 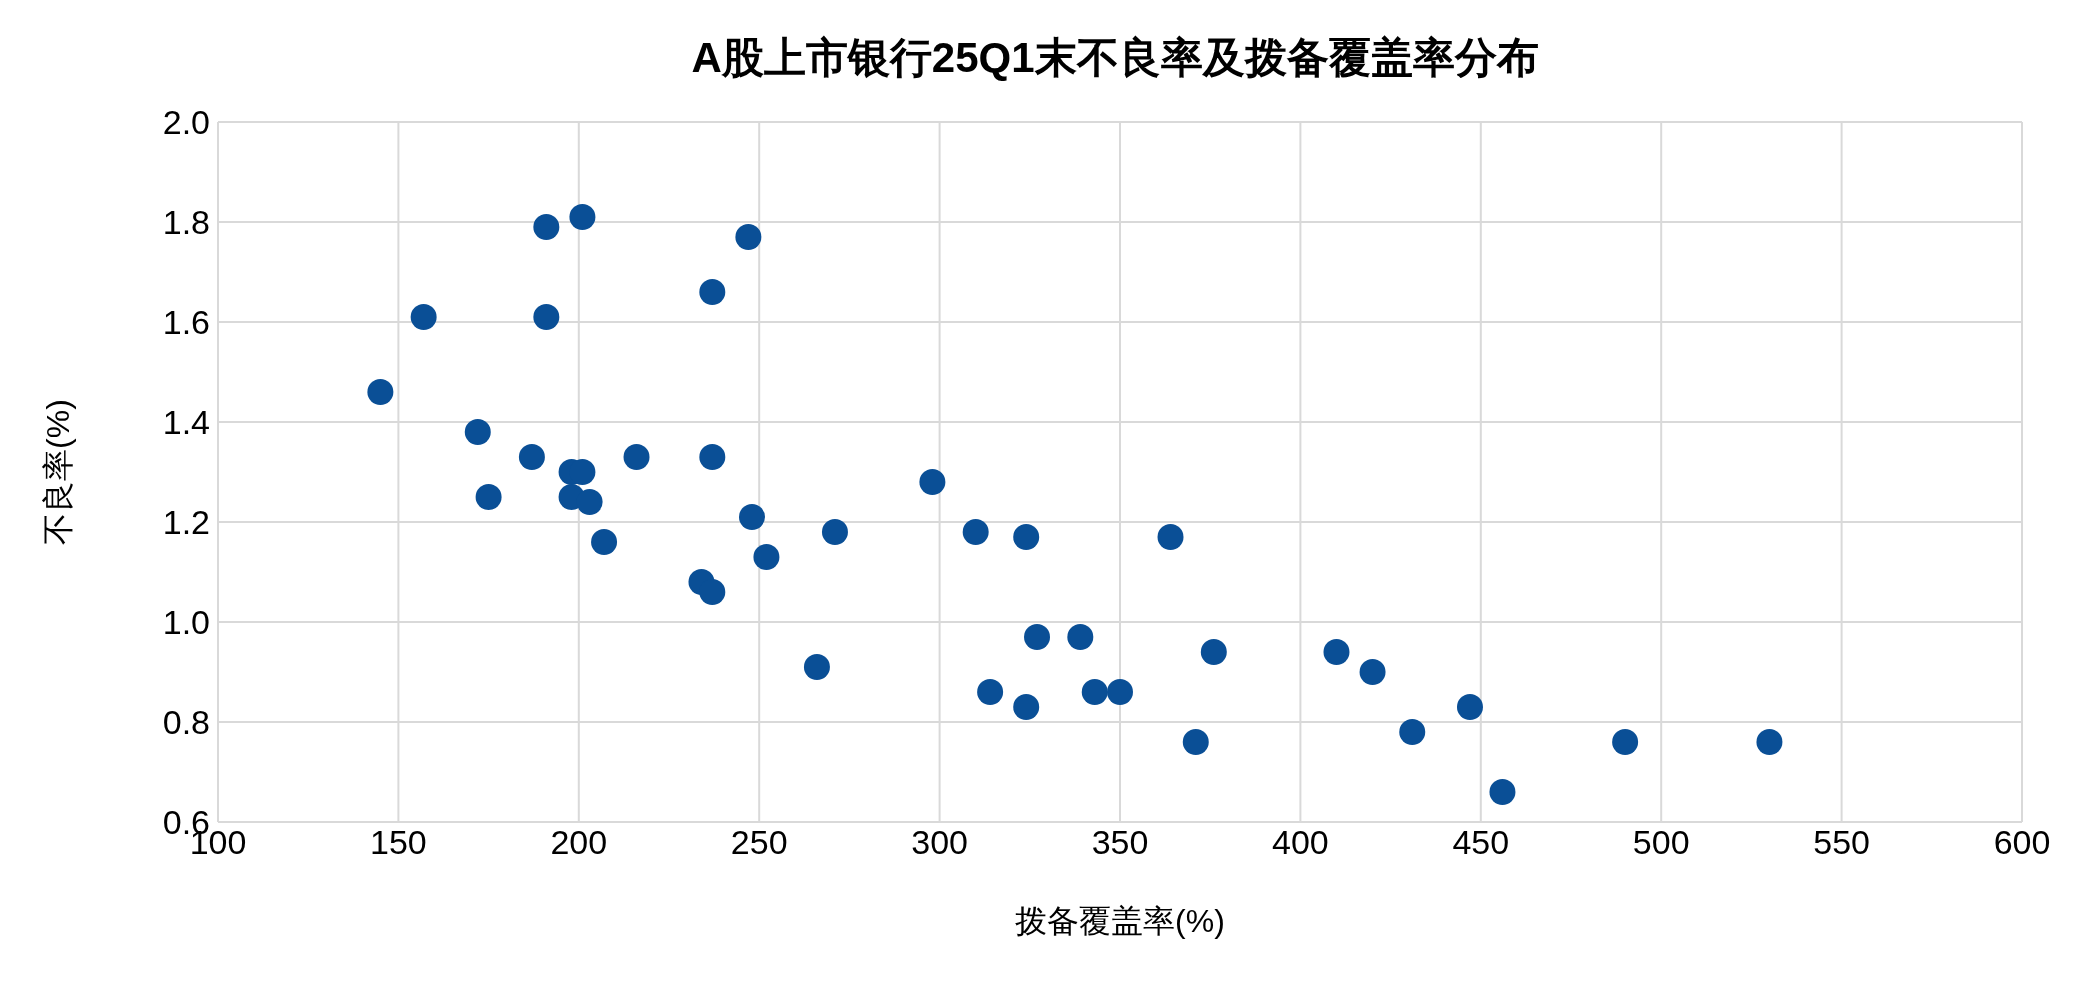 I want to click on y-tick-label: 1.8, so click(x=186, y=222).